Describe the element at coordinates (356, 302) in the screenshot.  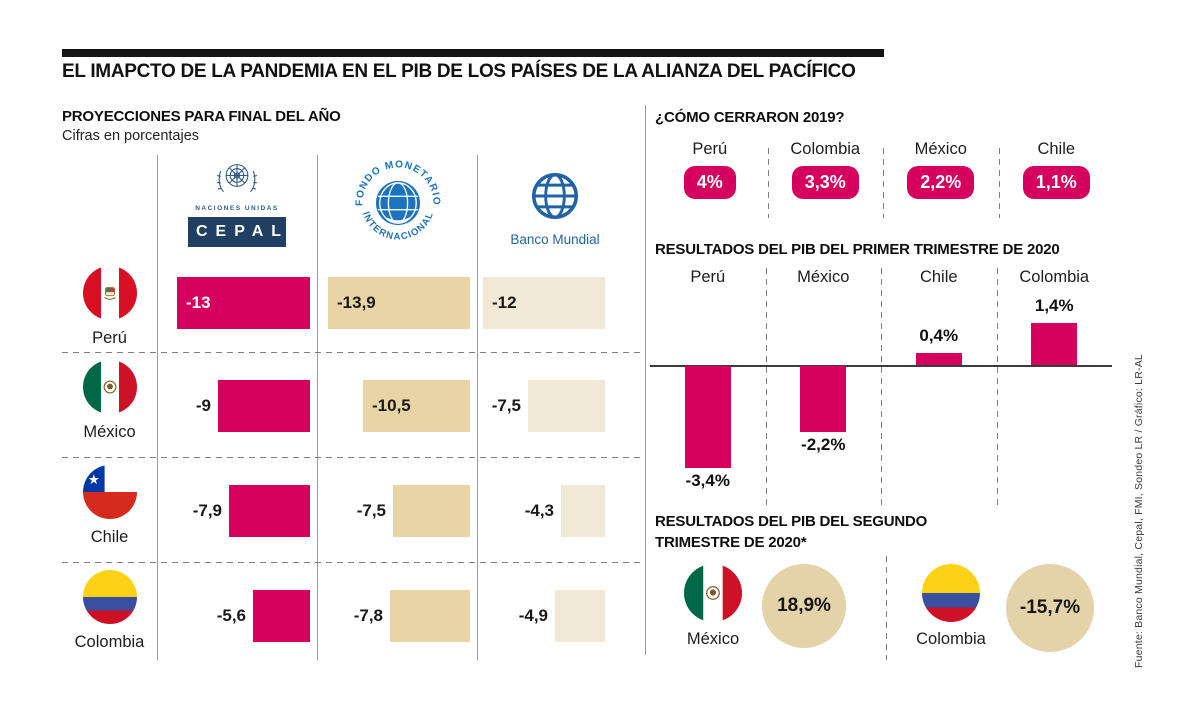
I see `projection-bar-value: -13,9` at that location.